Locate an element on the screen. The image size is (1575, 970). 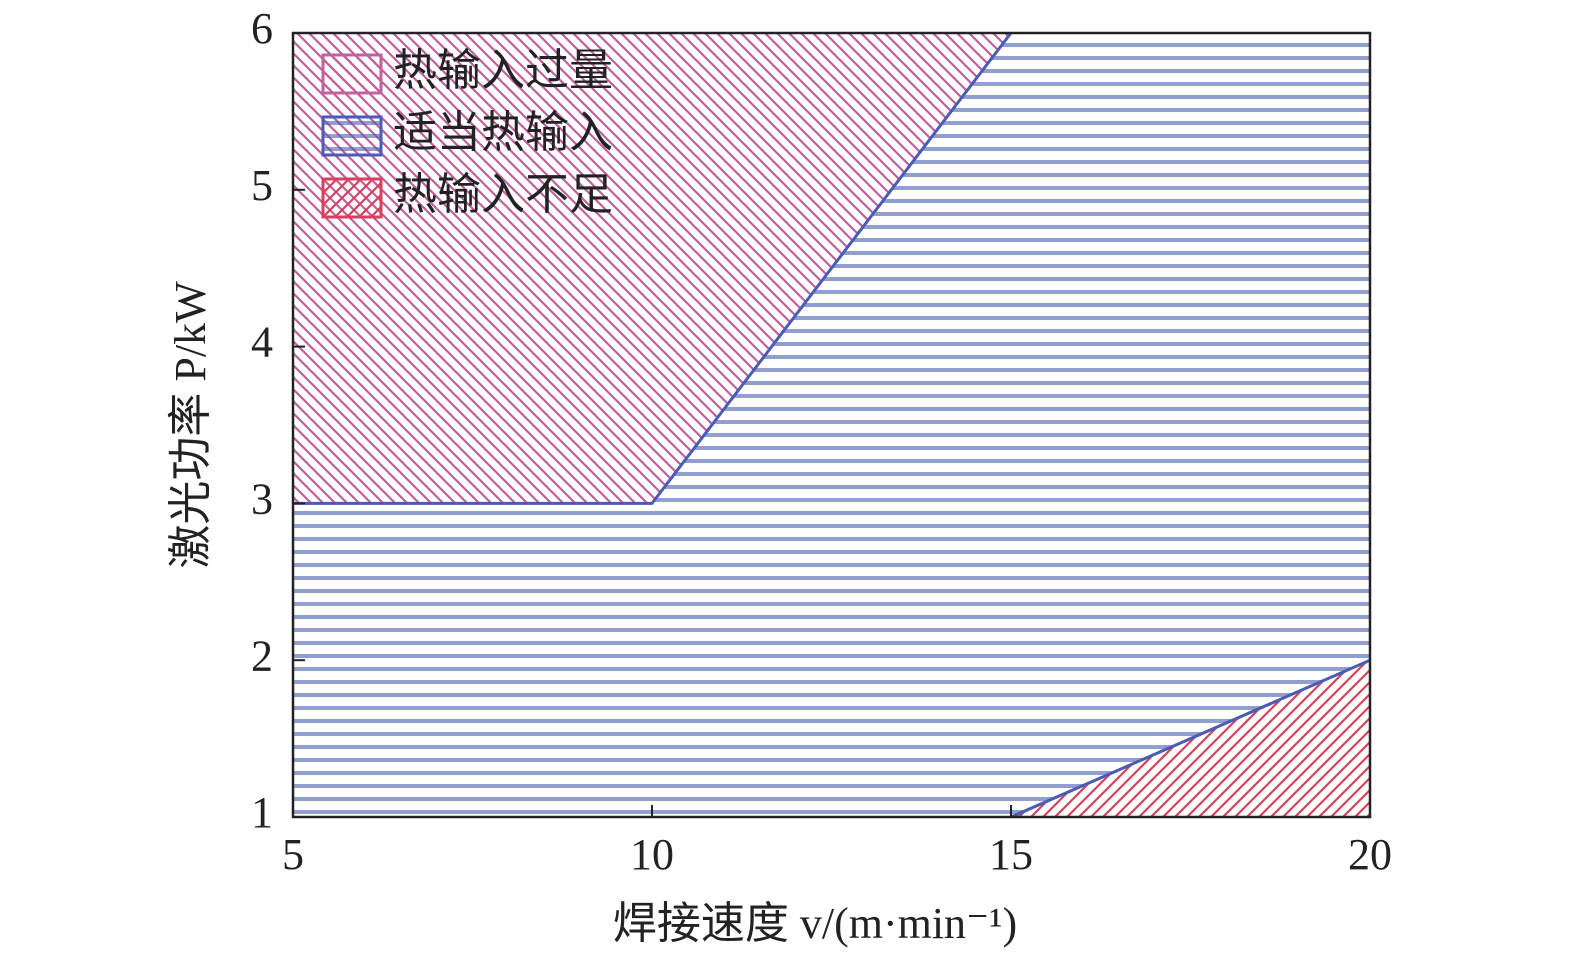
y-tick-label: 3 is located at coordinates (262, 498).